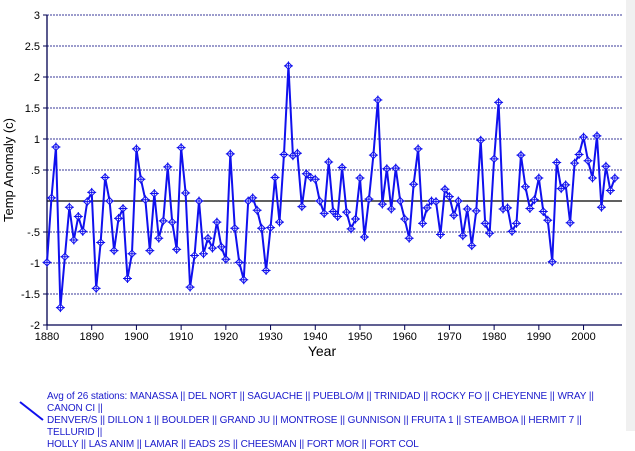 The height and width of the screenshot is (451, 635). What do you see at coordinates (37, 16) in the screenshot?
I see `y-tick-label: 3` at bounding box center [37, 16].